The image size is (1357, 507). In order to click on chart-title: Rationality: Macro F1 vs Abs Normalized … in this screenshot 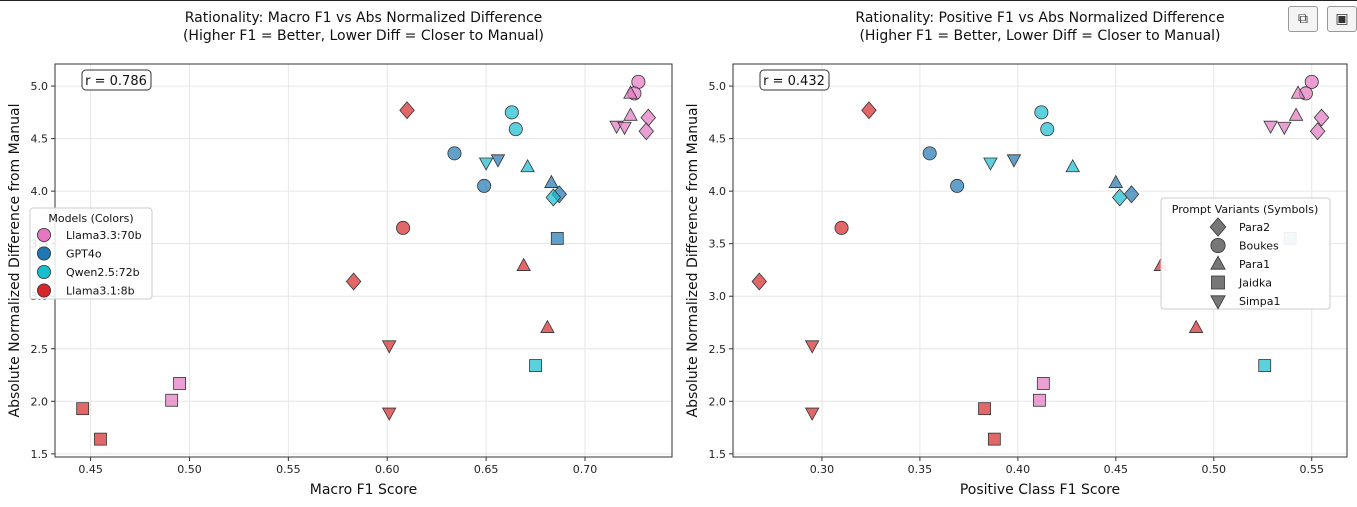, I will do `click(364, 18)`.